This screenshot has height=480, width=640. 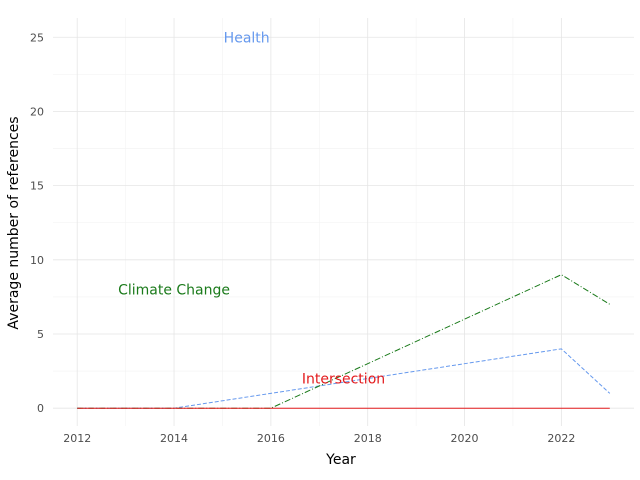 I want to click on x-tick-label: 2020, so click(x=465, y=438).